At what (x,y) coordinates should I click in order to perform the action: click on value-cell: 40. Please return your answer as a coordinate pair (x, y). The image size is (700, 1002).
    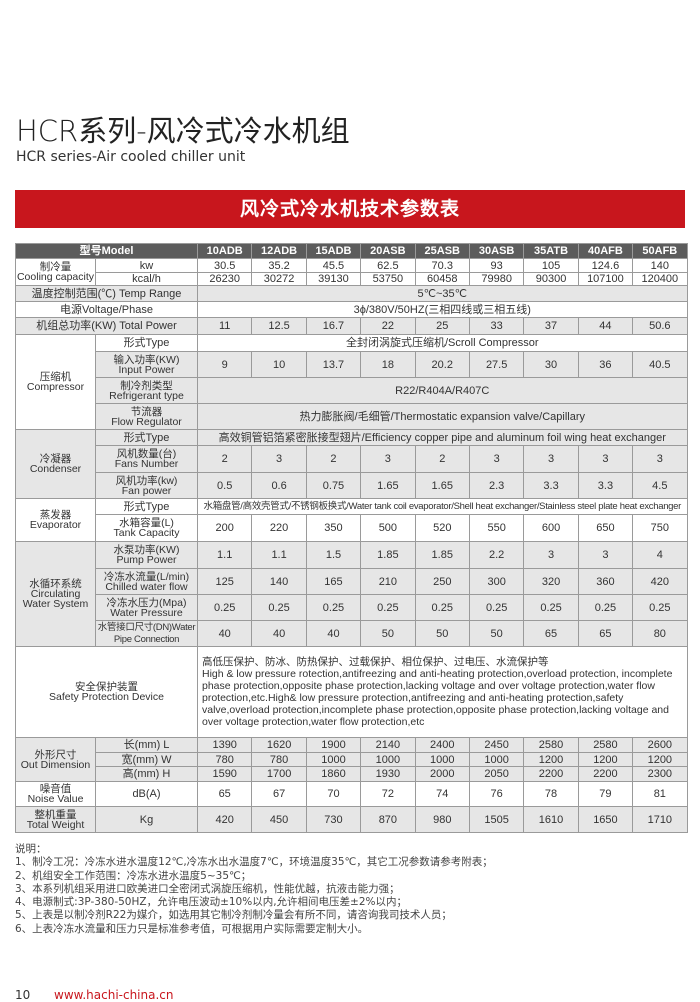
    Looking at the image, I should click on (224, 633).